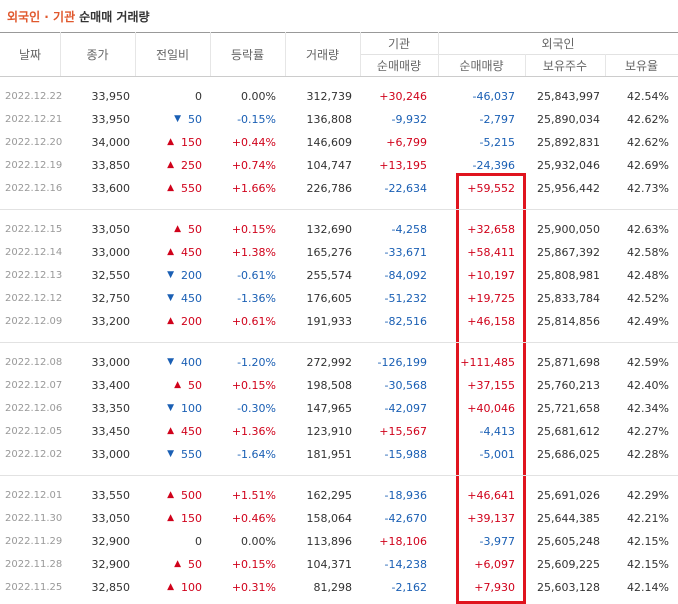 This screenshot has width=678, height=604. I want to click on change-cell: ▼ 100, so click(184, 408).